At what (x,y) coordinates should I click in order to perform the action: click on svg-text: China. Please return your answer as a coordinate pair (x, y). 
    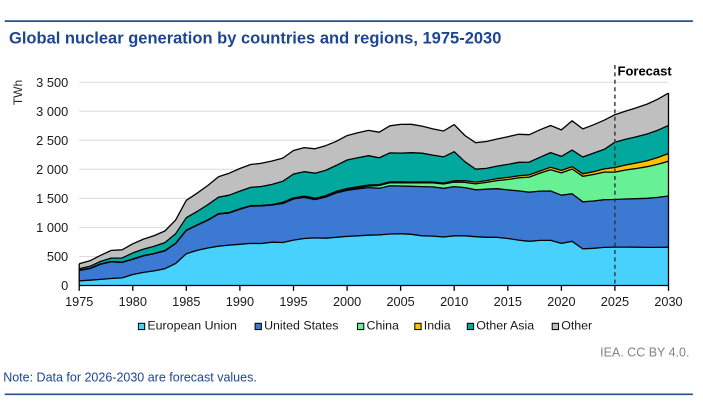
    Looking at the image, I should click on (383, 326).